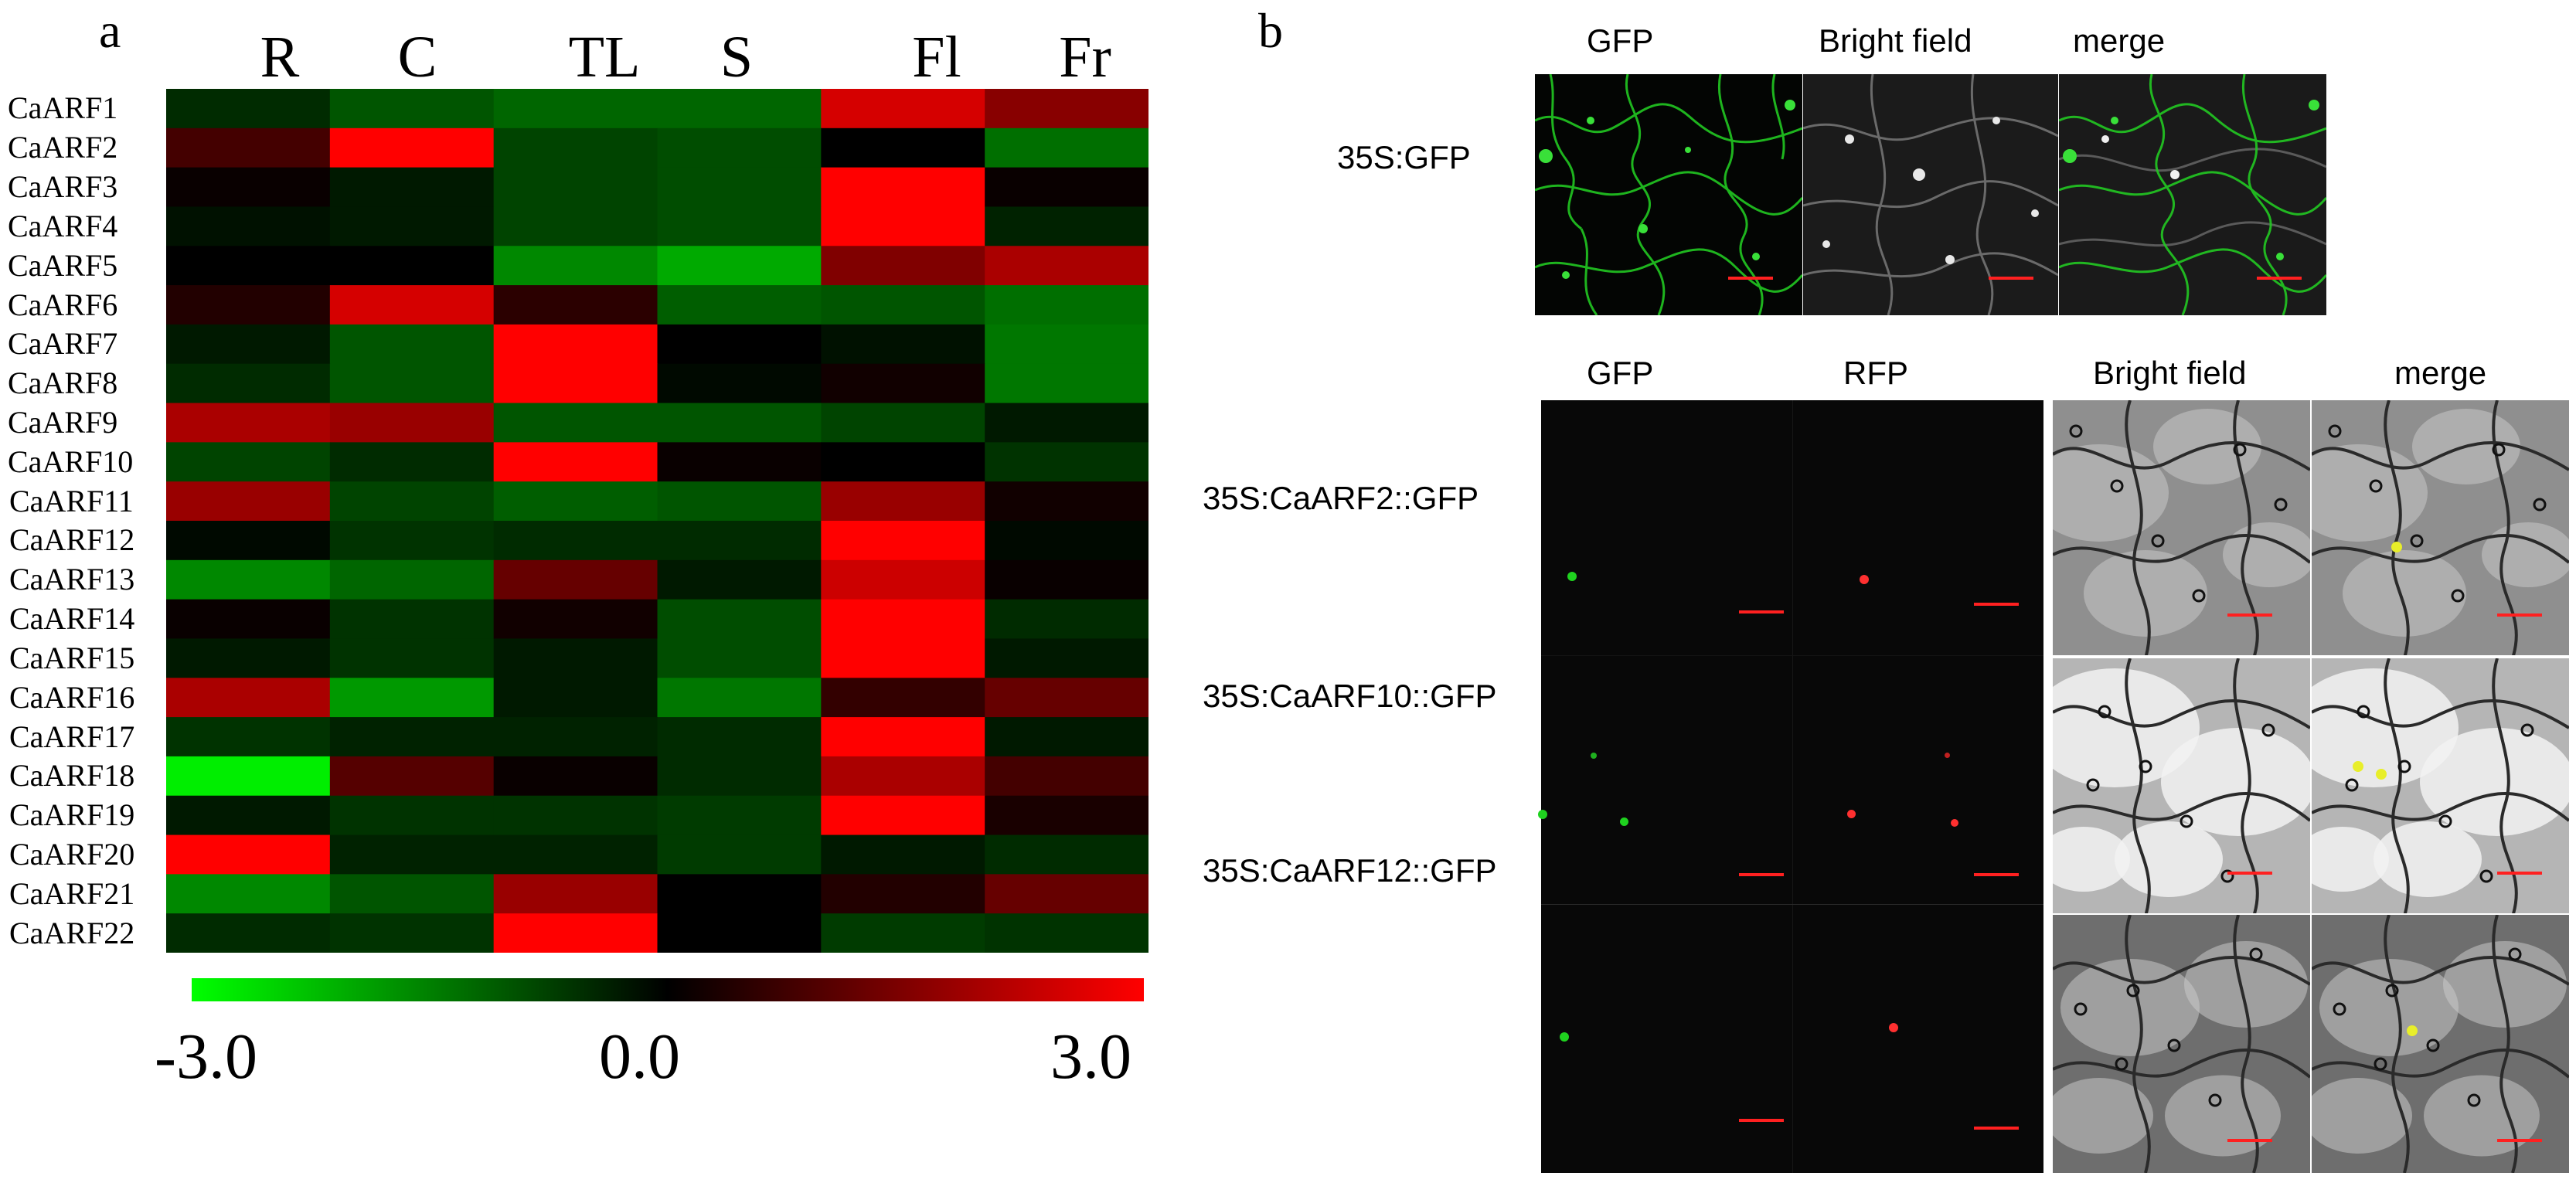 This screenshot has height=1193, width=2576. Describe the element at coordinates (1270, 30) in the screenshot. I see `panel-b-letter: b` at that location.